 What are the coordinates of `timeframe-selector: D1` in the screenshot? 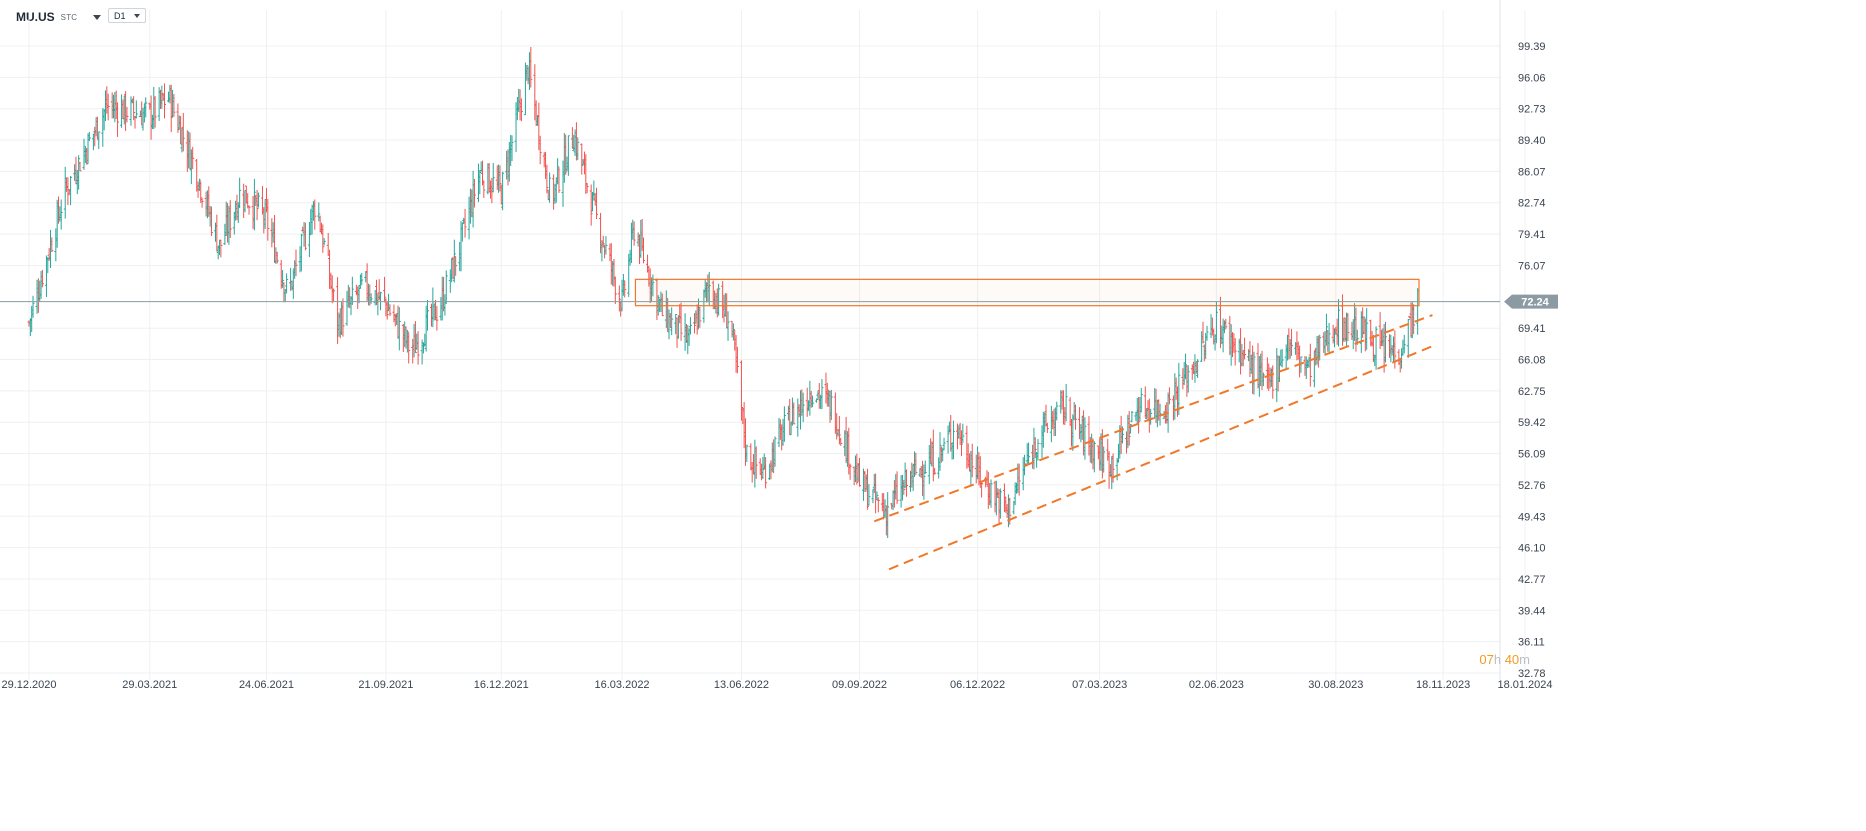 It's located at (127, 15).